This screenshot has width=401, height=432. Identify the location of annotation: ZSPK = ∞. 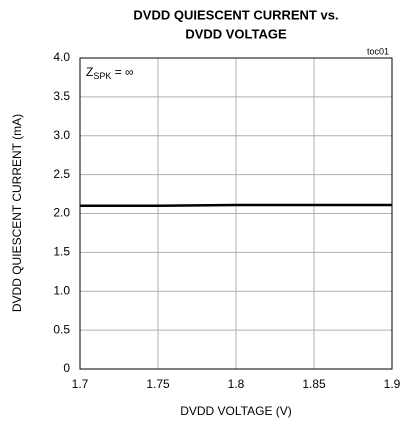
(110, 73).